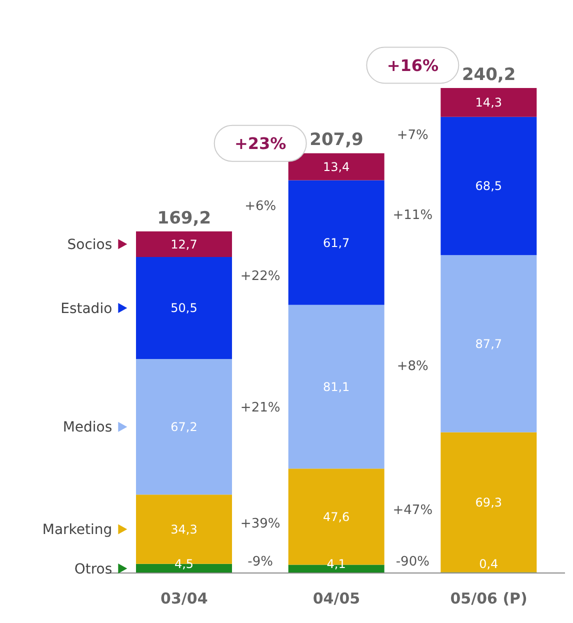  I want to click on legend-label: Medios, so click(87, 428).